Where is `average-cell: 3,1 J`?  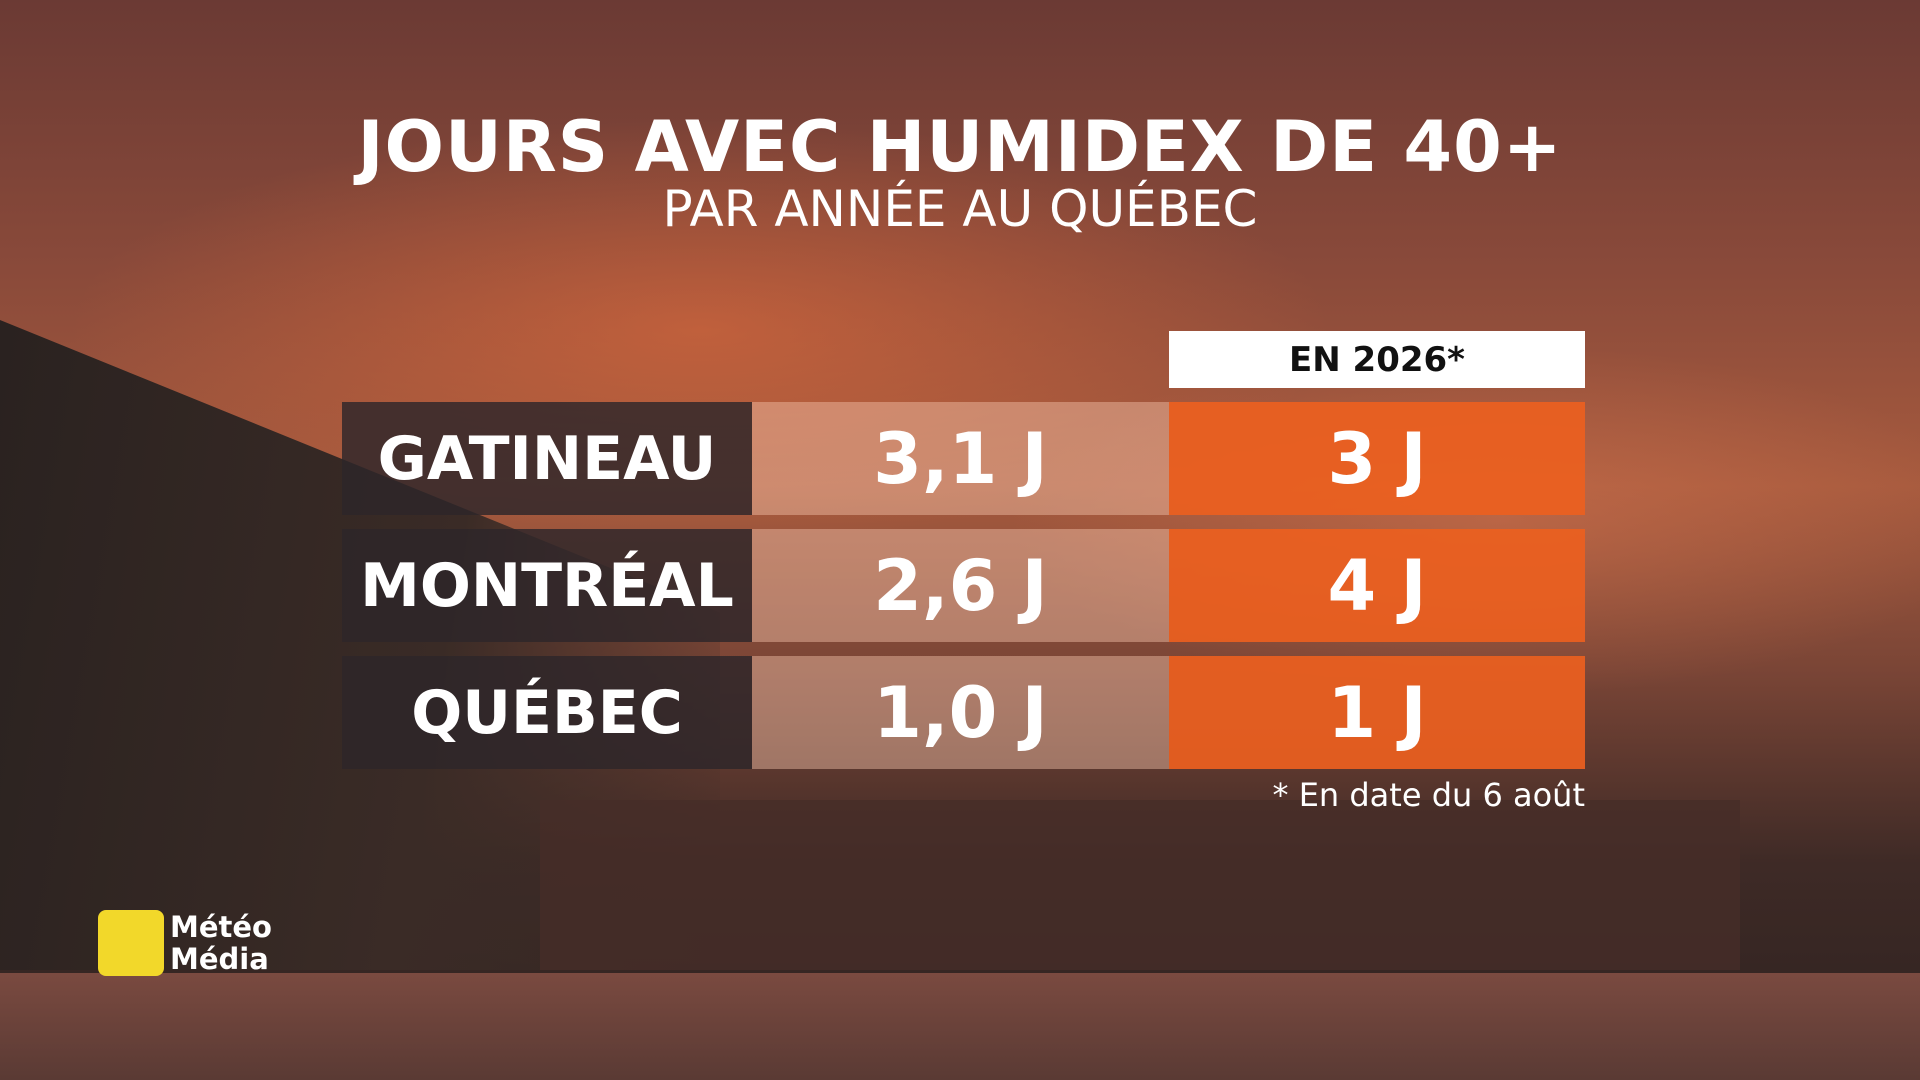 average-cell: 3,1 J is located at coordinates (960, 458).